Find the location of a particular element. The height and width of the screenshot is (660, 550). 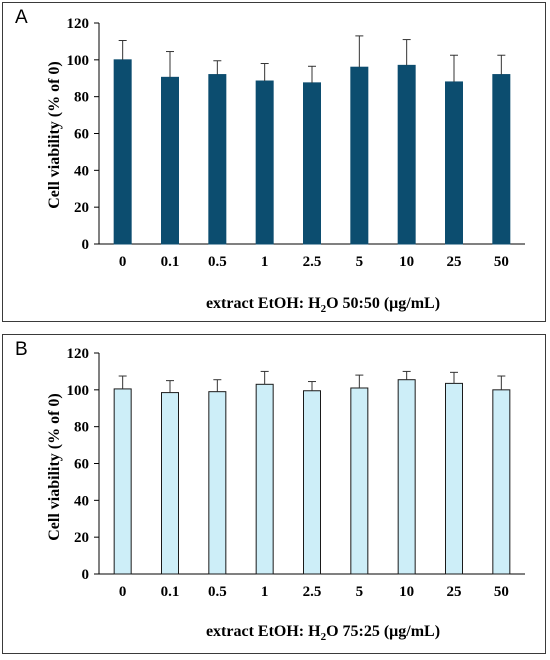

x-axis-label-part: O 50:50 (μg/mL) is located at coordinates (383, 303).